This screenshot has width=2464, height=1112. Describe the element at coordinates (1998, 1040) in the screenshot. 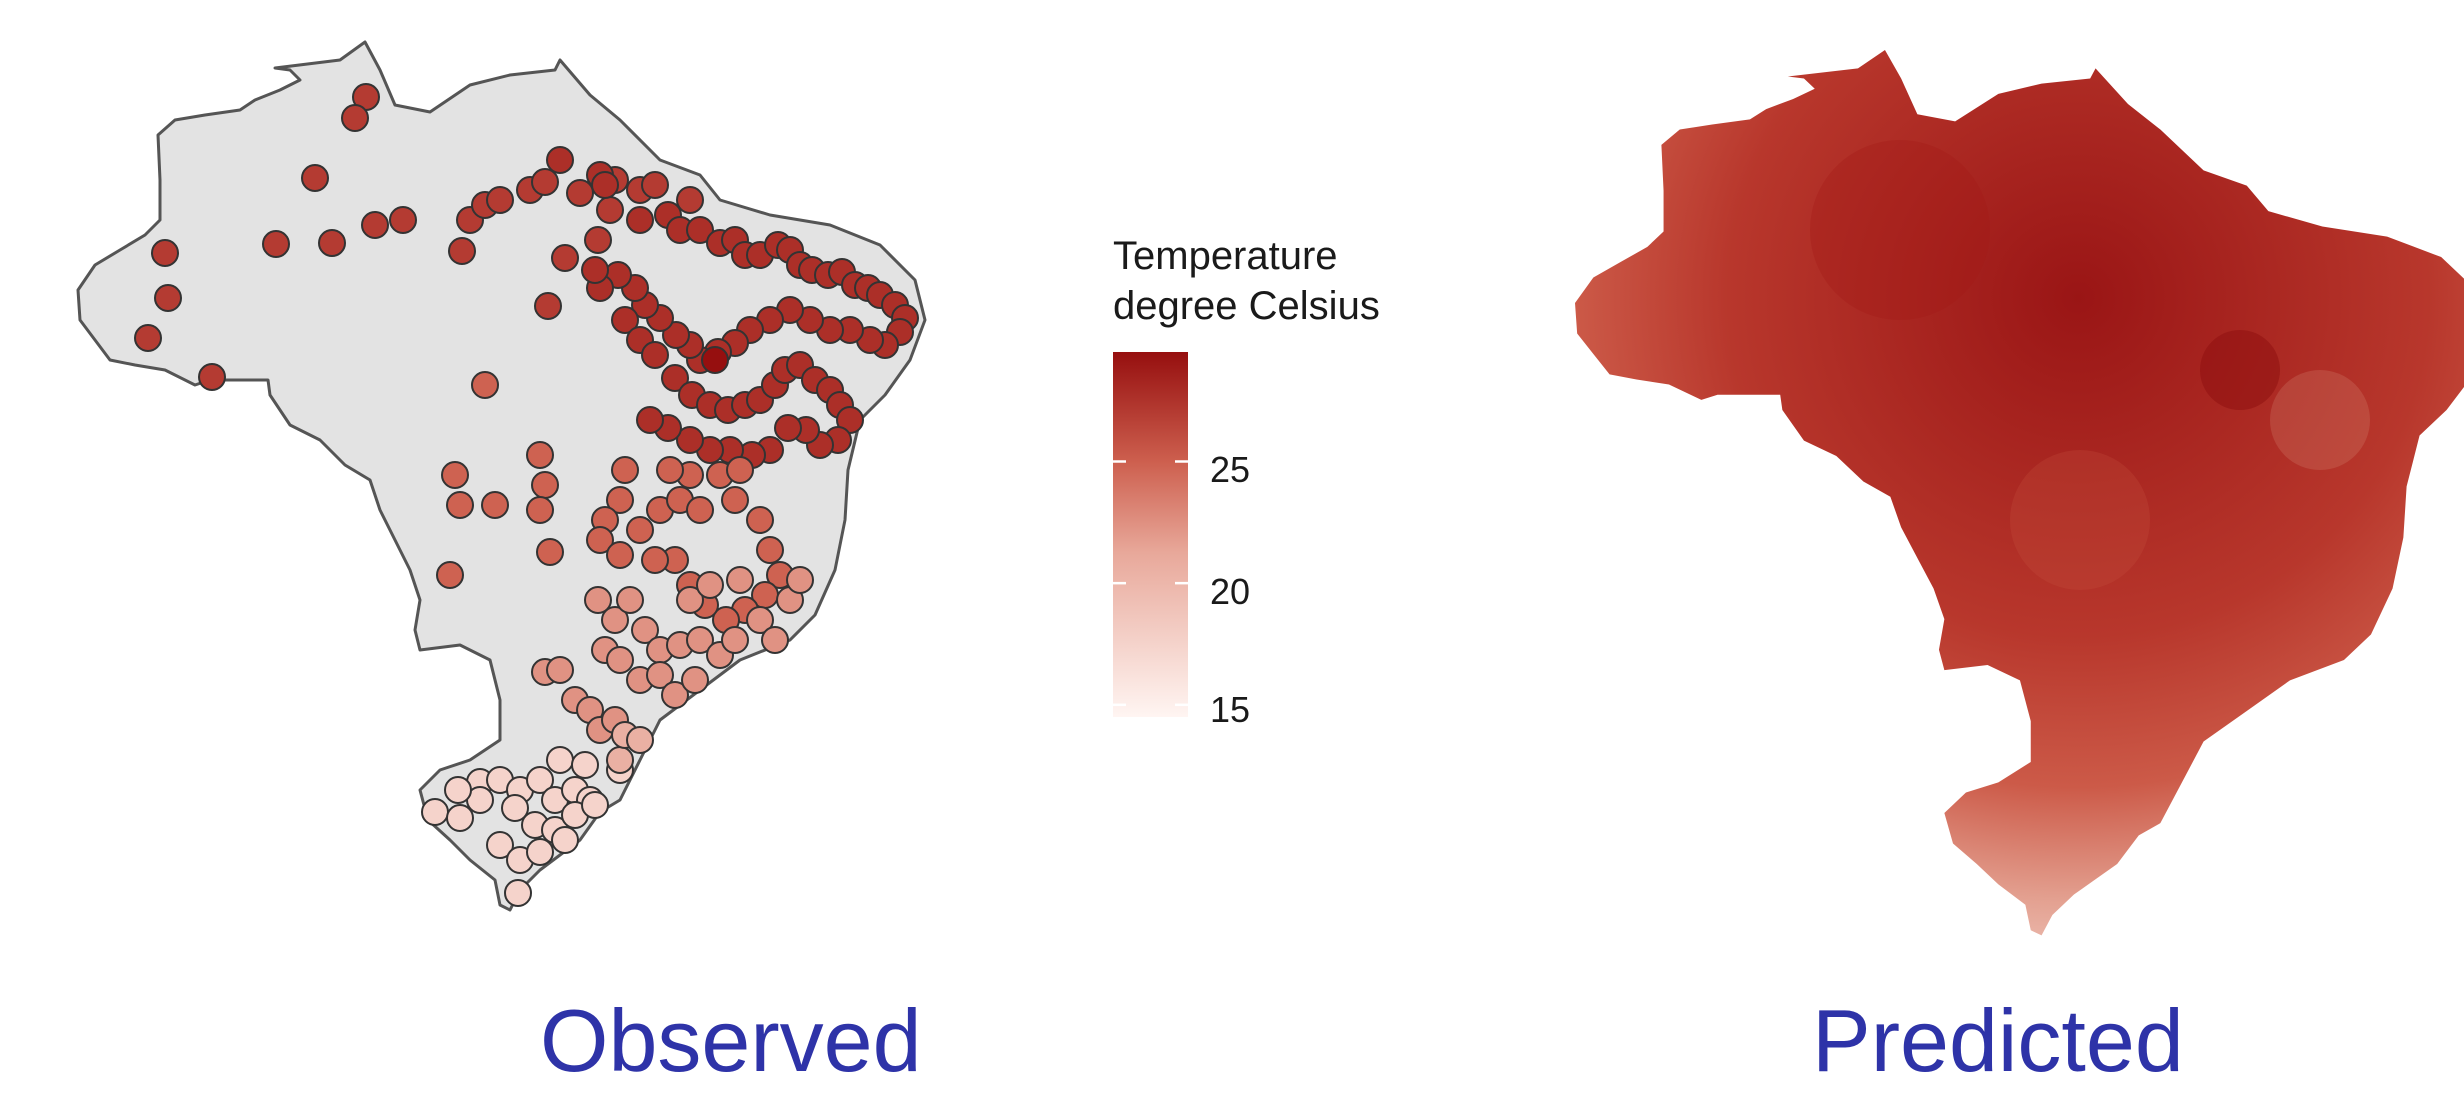

I see `predicted-caption: Predicted` at that location.